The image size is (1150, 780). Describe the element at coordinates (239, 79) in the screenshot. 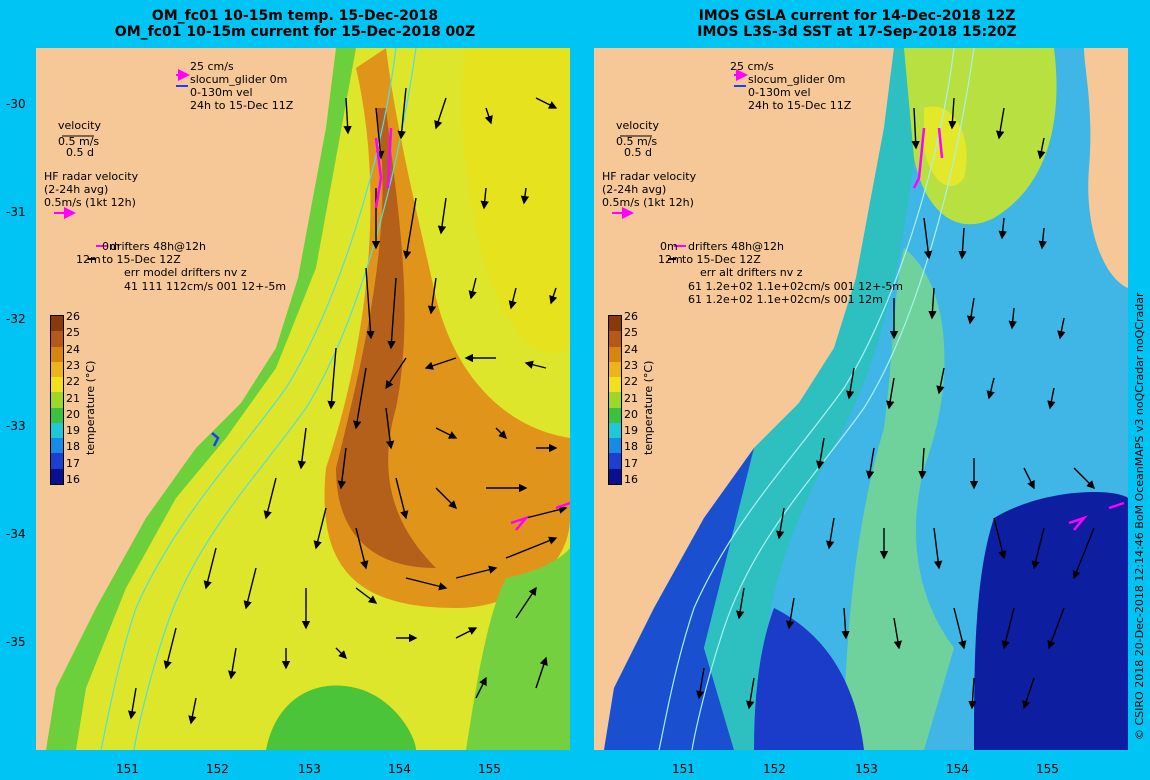

I see `left-legend-glider: slocum_glider 0m` at that location.